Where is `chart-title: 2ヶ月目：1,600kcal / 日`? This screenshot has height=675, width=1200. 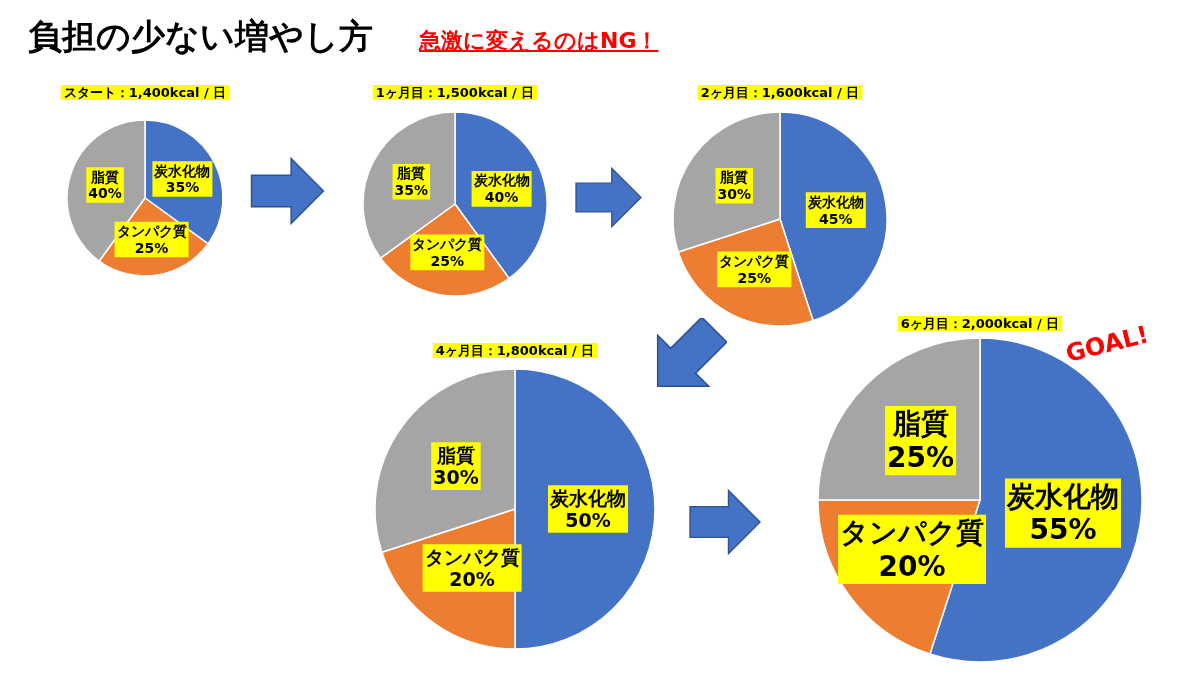
chart-title: 2ヶ月目：1,600kcal / 日 is located at coordinates (780, 92).